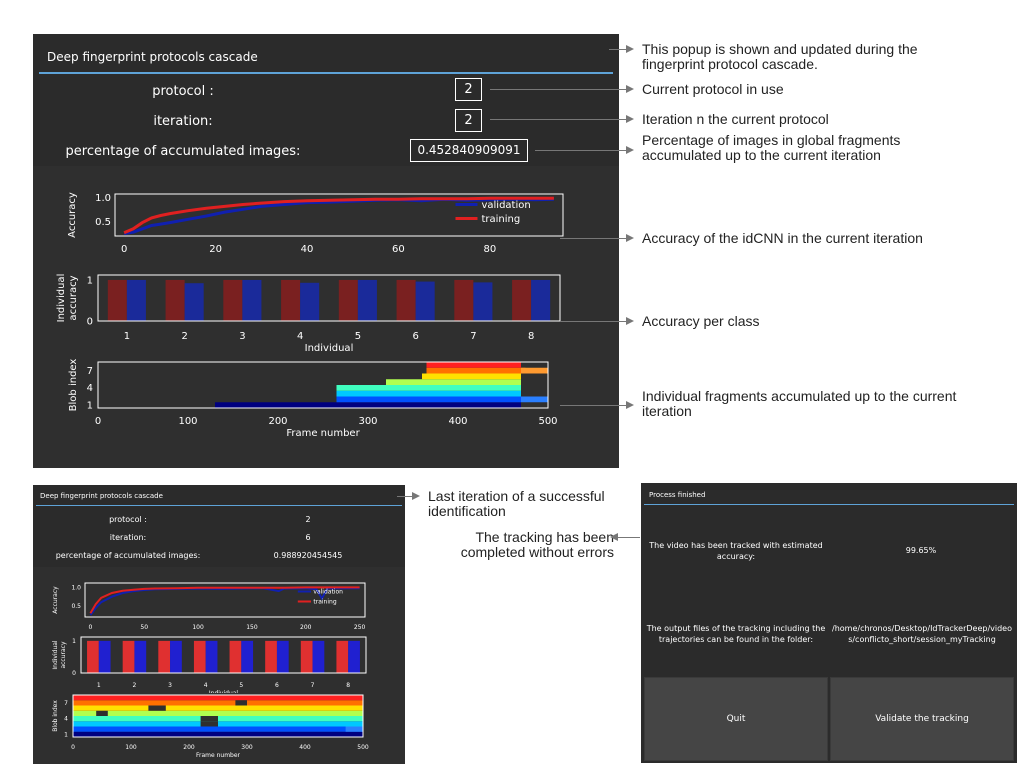 This screenshot has height=768, width=1024. I want to click on x-tick-label: 300, so click(247, 747).